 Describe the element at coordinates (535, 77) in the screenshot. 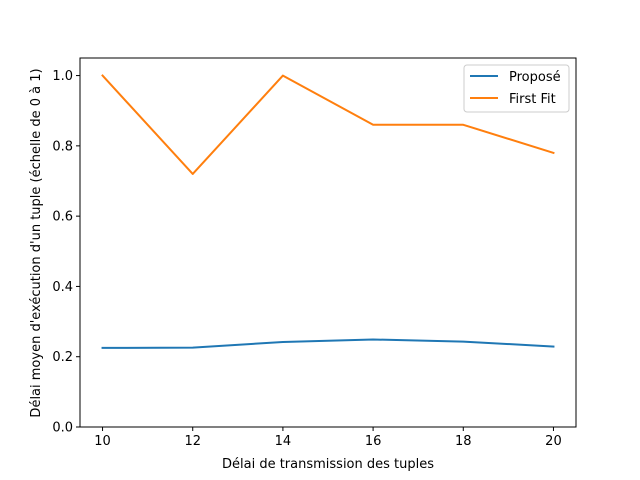

I see `legend-label-propose: Proposé` at that location.